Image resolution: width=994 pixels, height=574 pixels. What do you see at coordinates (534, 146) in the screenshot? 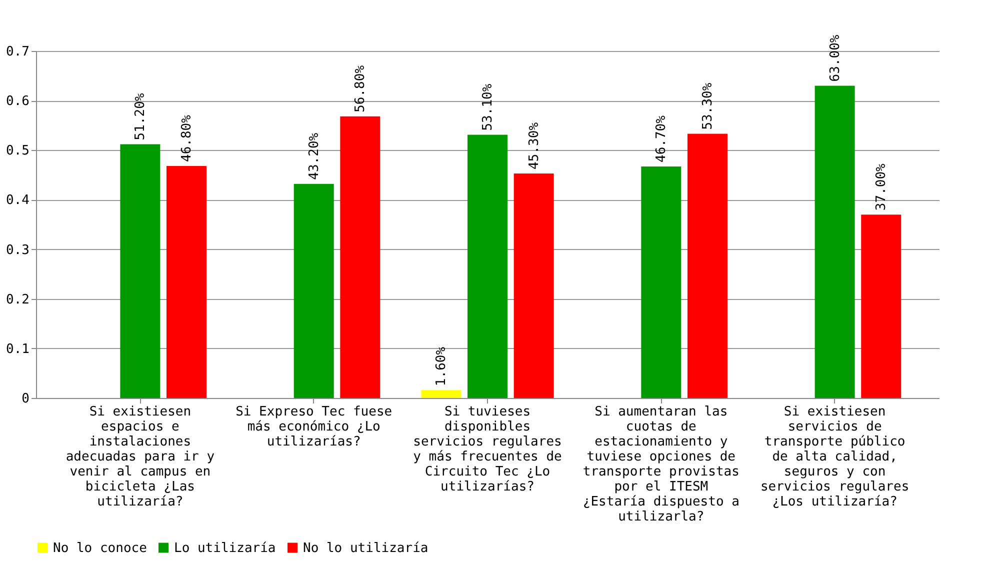
I see `data-label: 45.30%` at bounding box center [534, 146].